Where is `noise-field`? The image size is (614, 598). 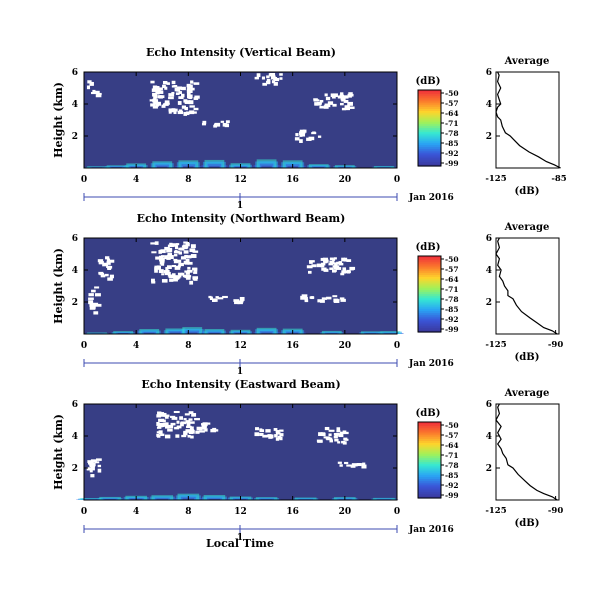 noise-field is located at coordinates (240, 120).